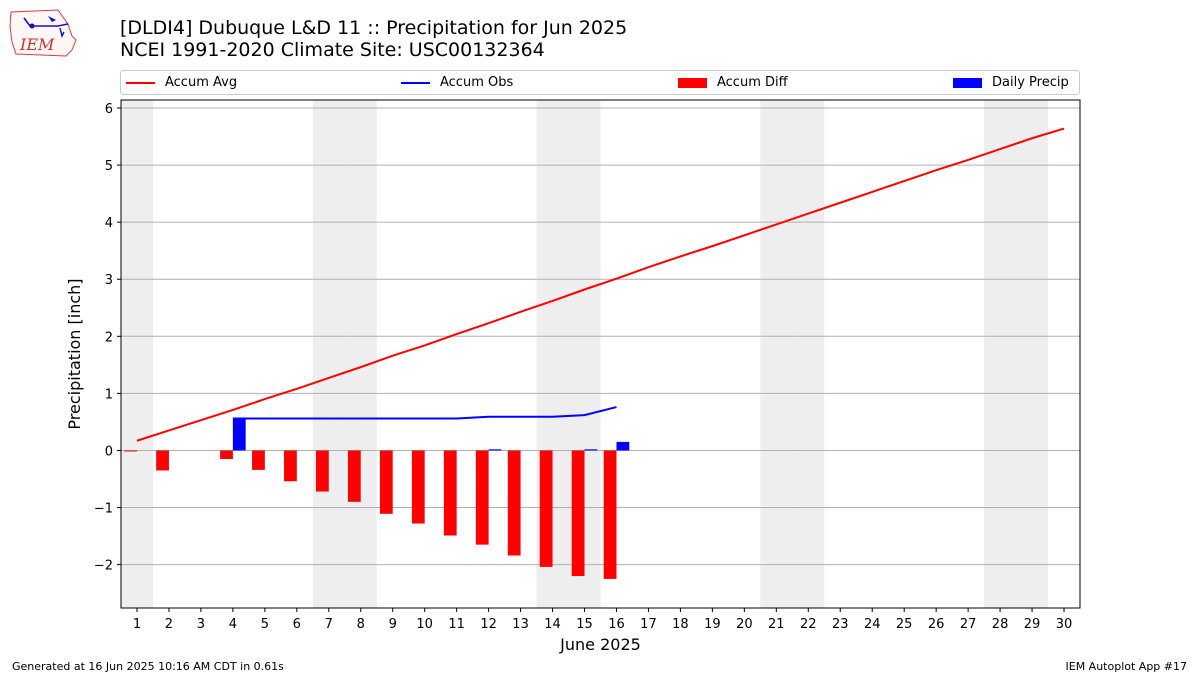 The width and height of the screenshot is (1200, 675). Describe the element at coordinates (648, 624) in the screenshot. I see `x-tick-label: 17` at that location.